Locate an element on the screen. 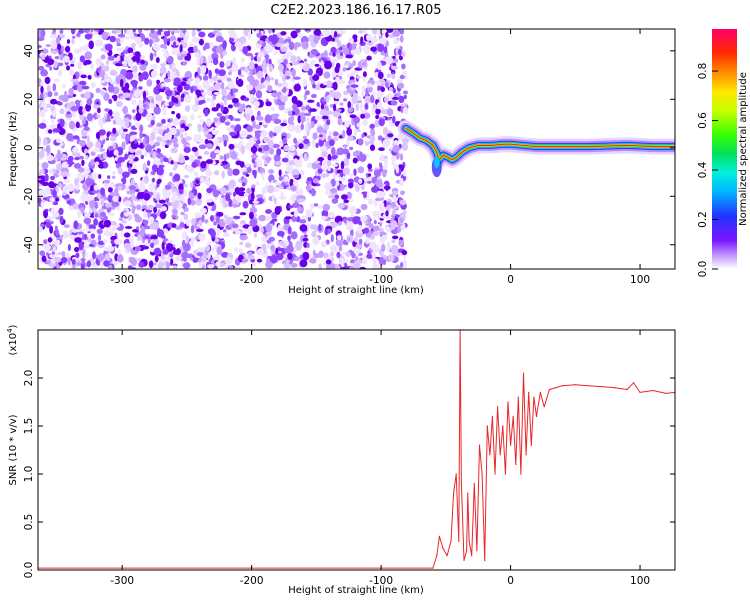 The height and width of the screenshot is (600, 750). snr-y-tick-label: 0.5 is located at coordinates (29, 522).